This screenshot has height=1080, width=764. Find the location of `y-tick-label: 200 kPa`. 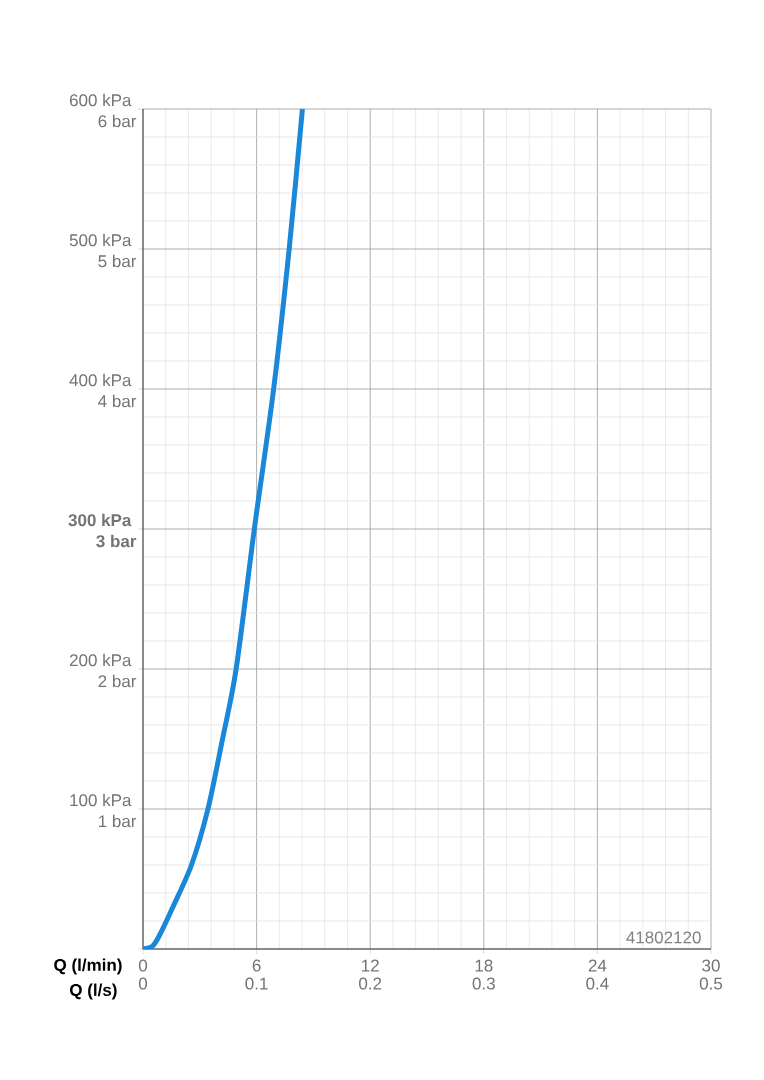

y-tick-label: 200 kPa is located at coordinates (100, 660).